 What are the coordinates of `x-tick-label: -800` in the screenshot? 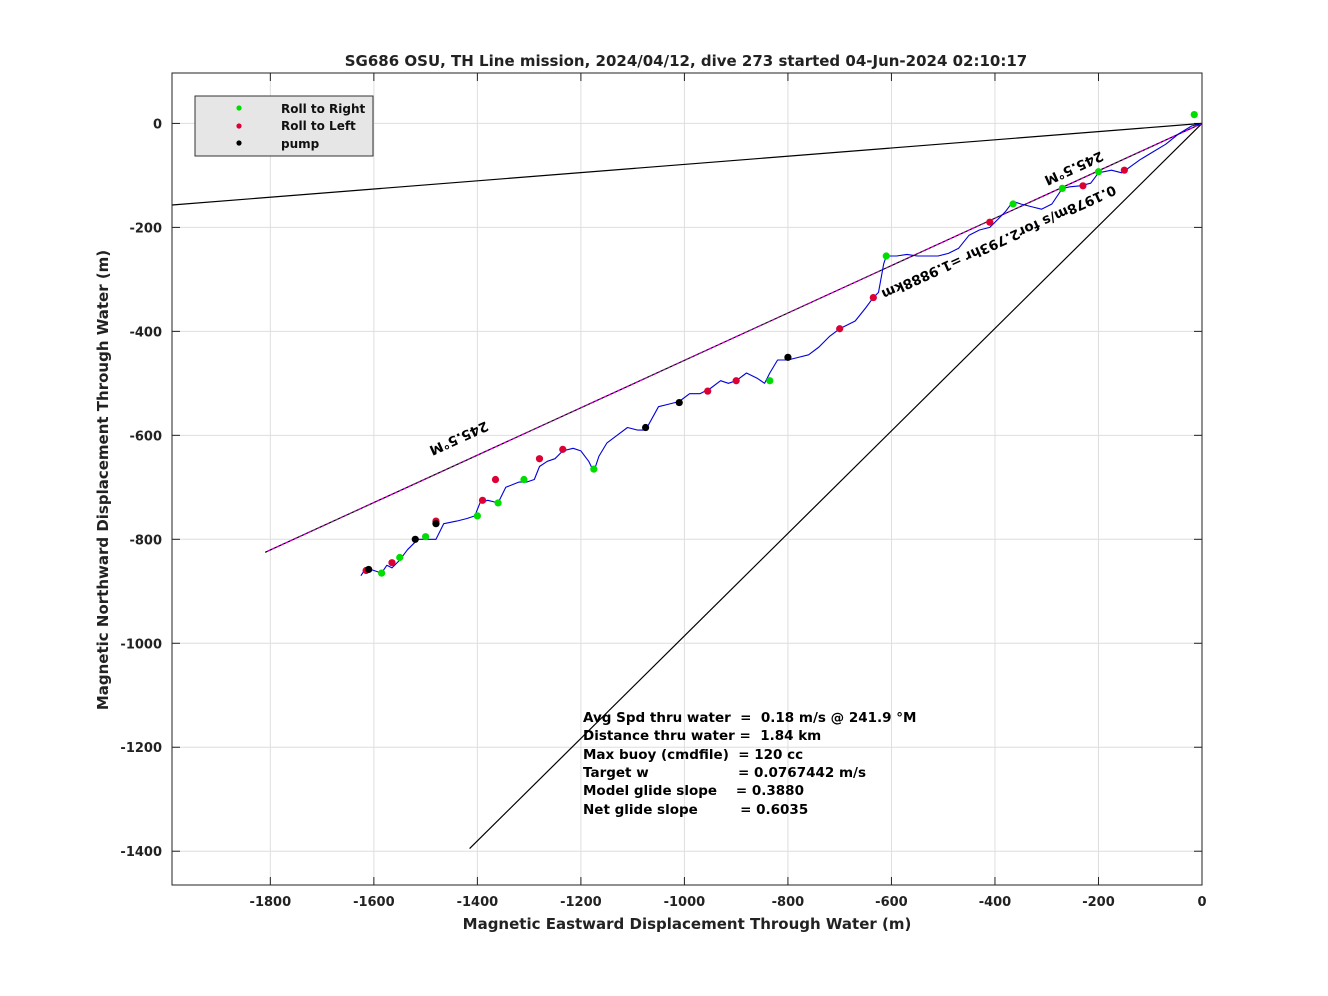 It's located at (788, 902).